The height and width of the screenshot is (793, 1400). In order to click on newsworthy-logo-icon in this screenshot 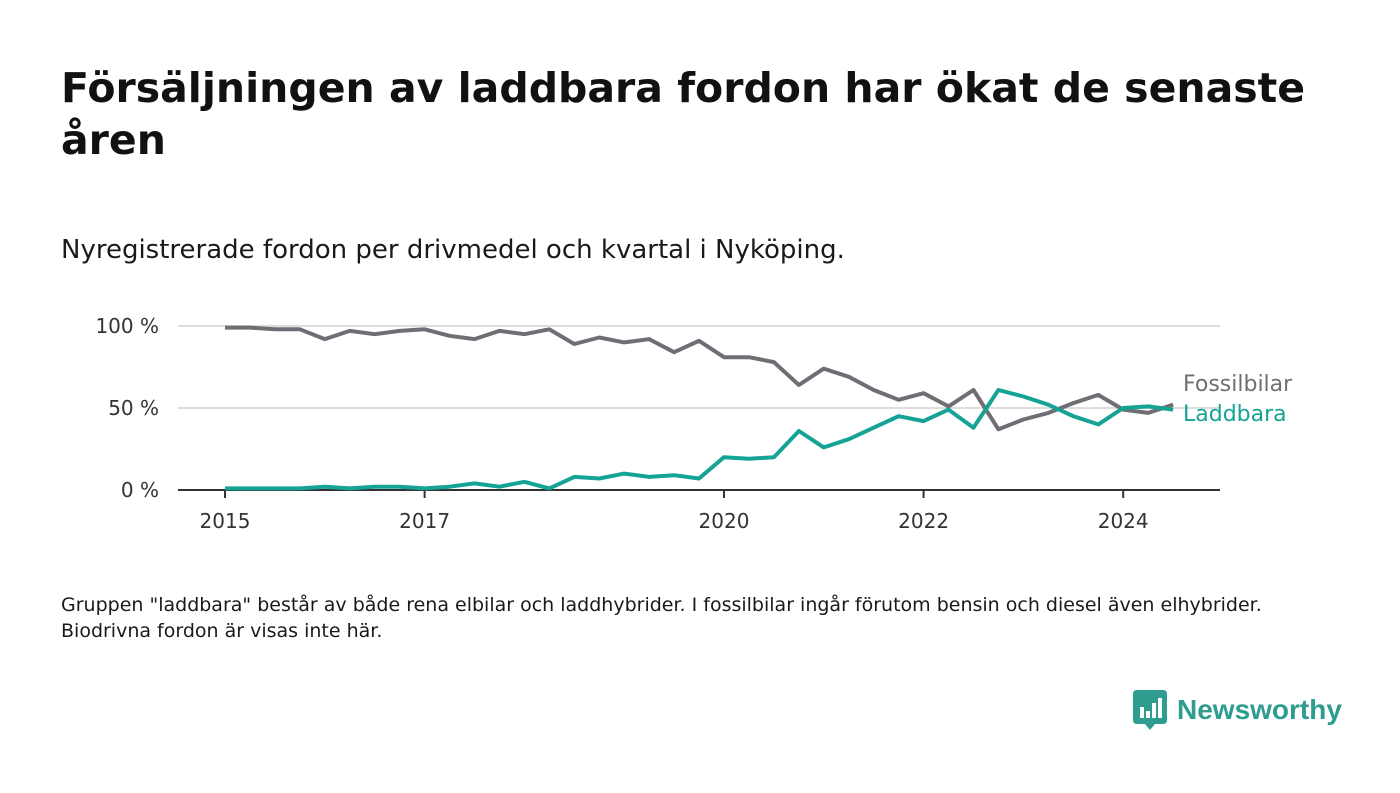, I will do `click(1150, 710)`.